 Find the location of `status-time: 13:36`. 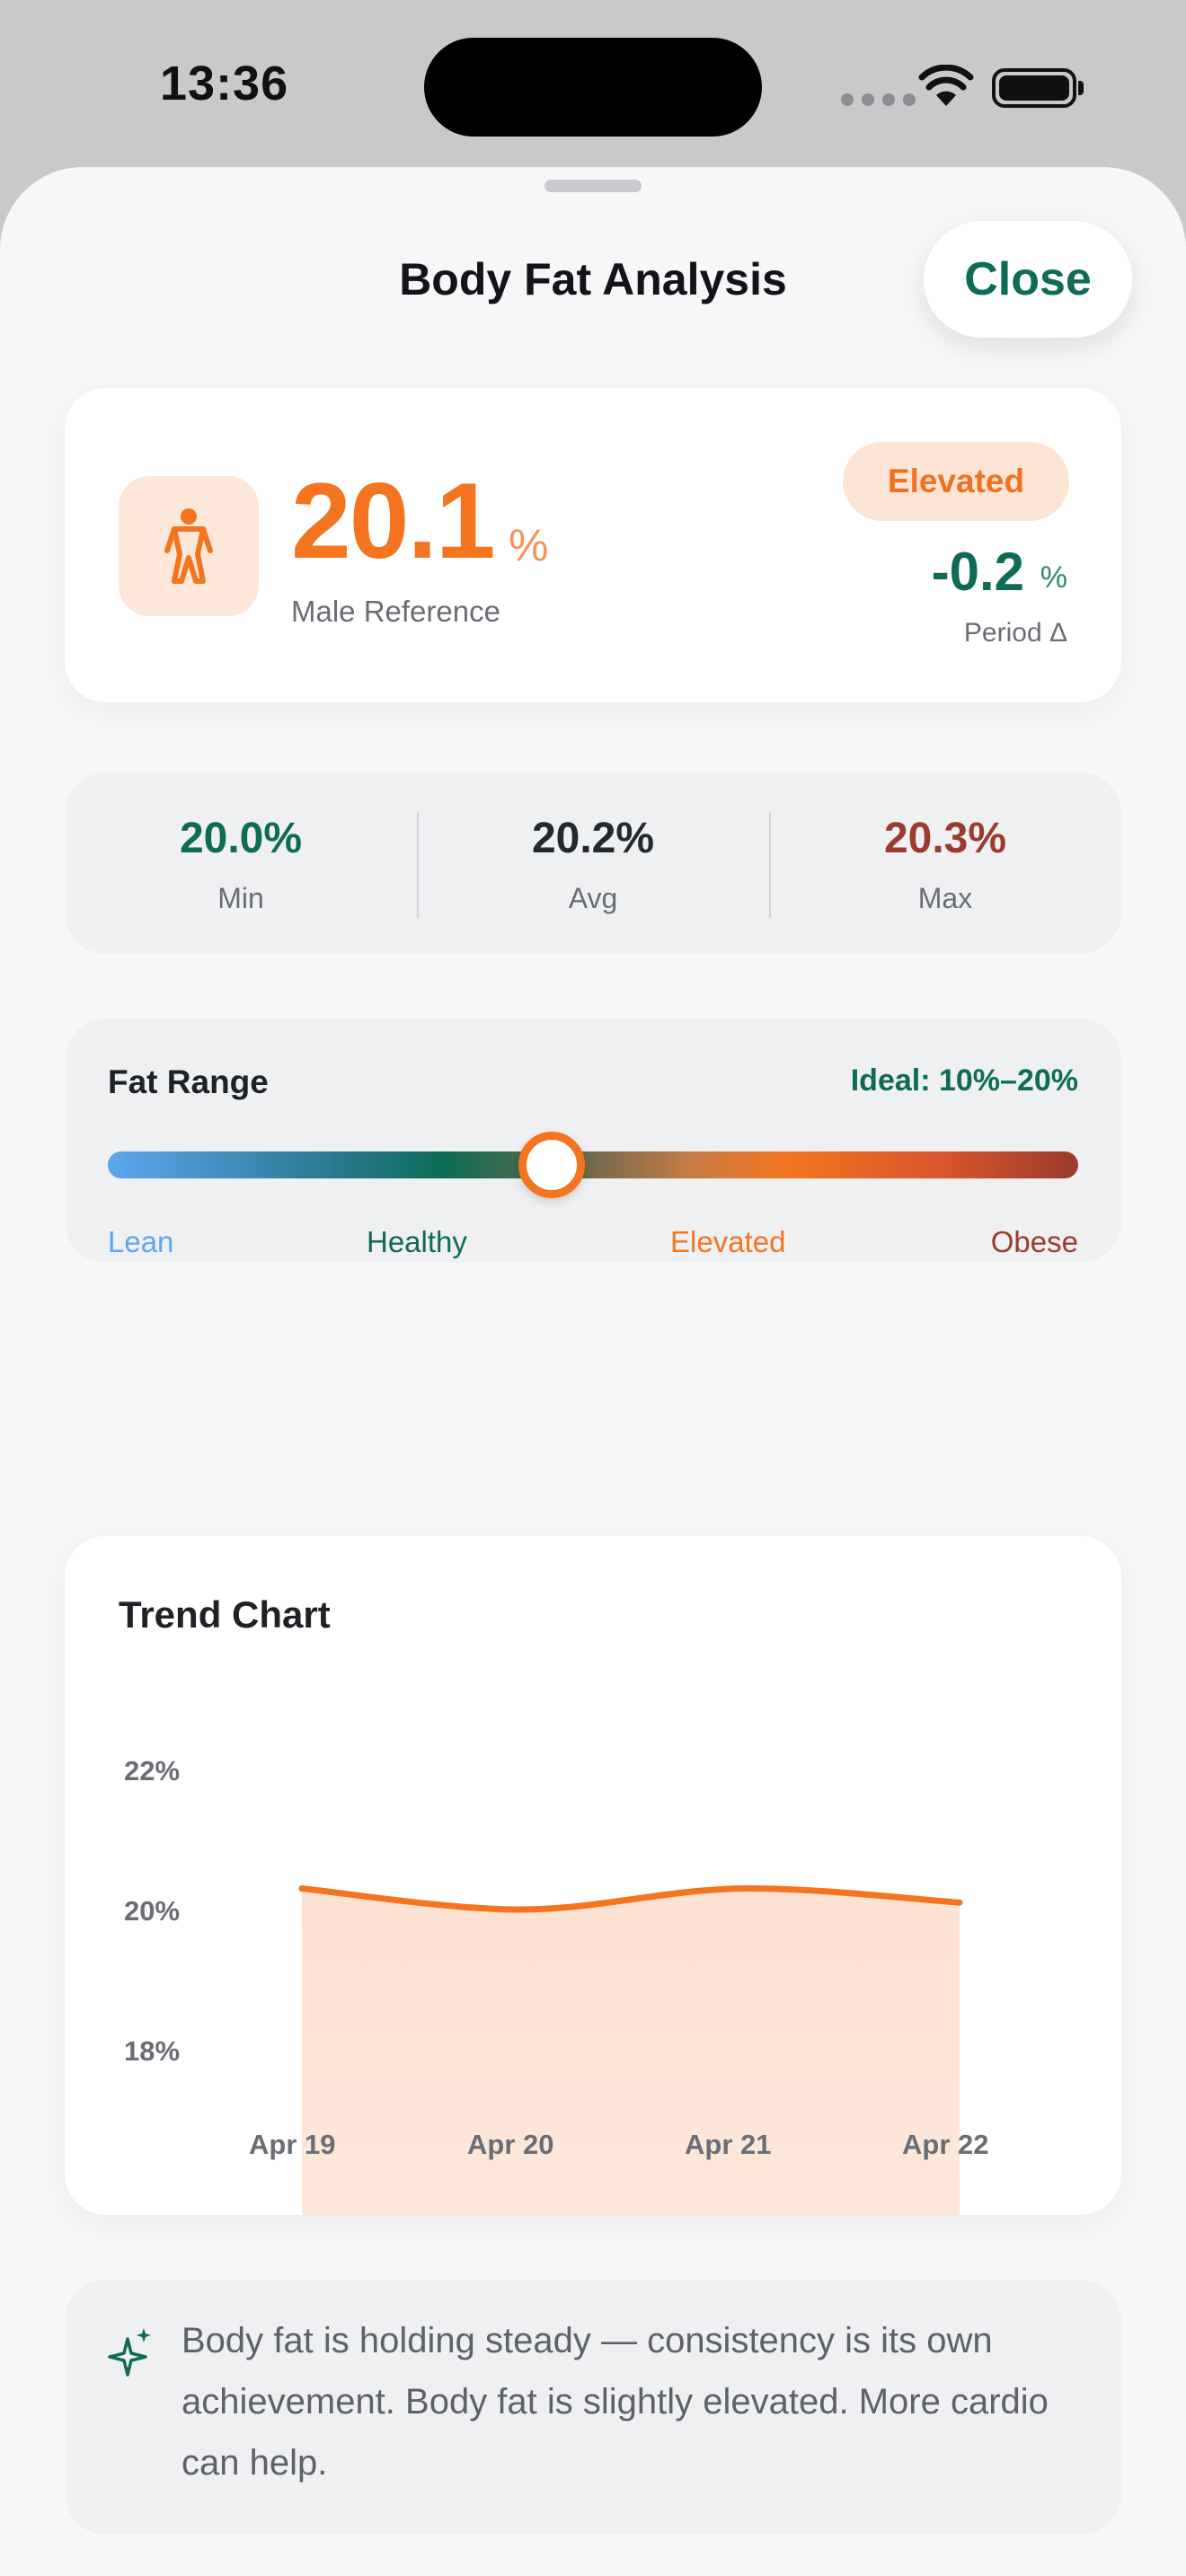

status-time: 13:36 is located at coordinates (224, 83).